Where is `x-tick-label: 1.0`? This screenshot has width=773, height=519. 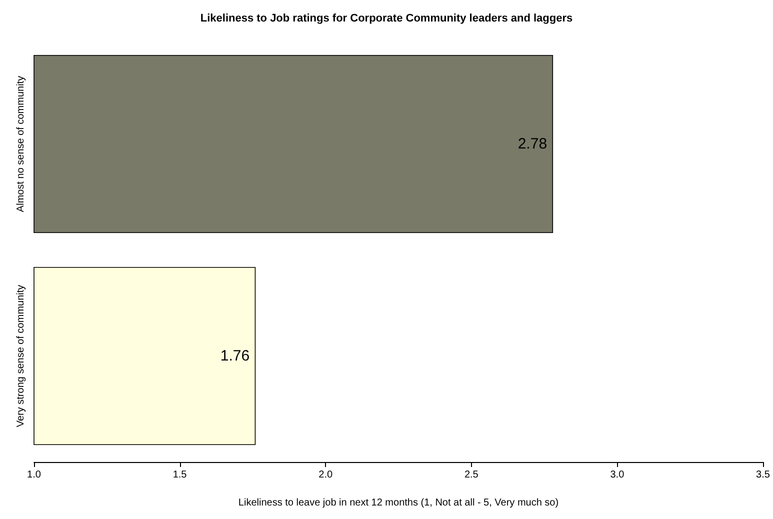
x-tick-label: 1.0 is located at coordinates (34, 475).